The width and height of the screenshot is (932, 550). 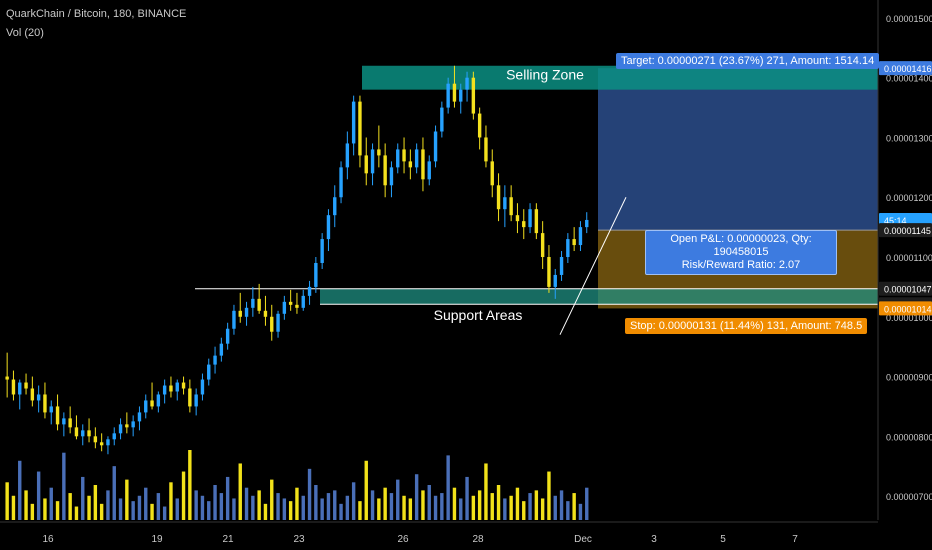 I want to click on price-marker-label: 0.00001047, so click(x=908, y=290).